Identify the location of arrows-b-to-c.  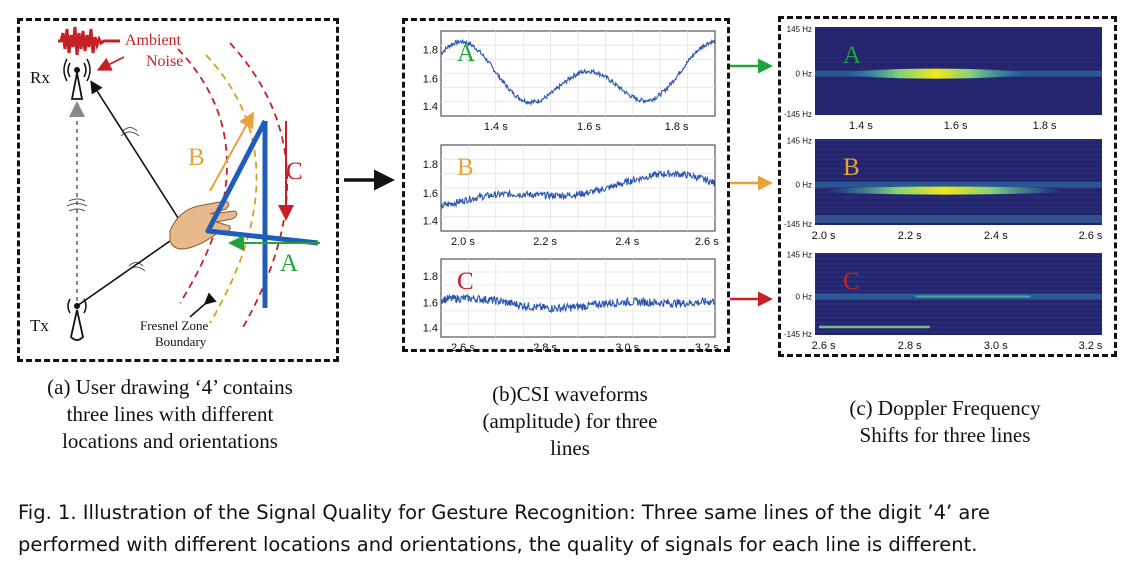
(751, 182).